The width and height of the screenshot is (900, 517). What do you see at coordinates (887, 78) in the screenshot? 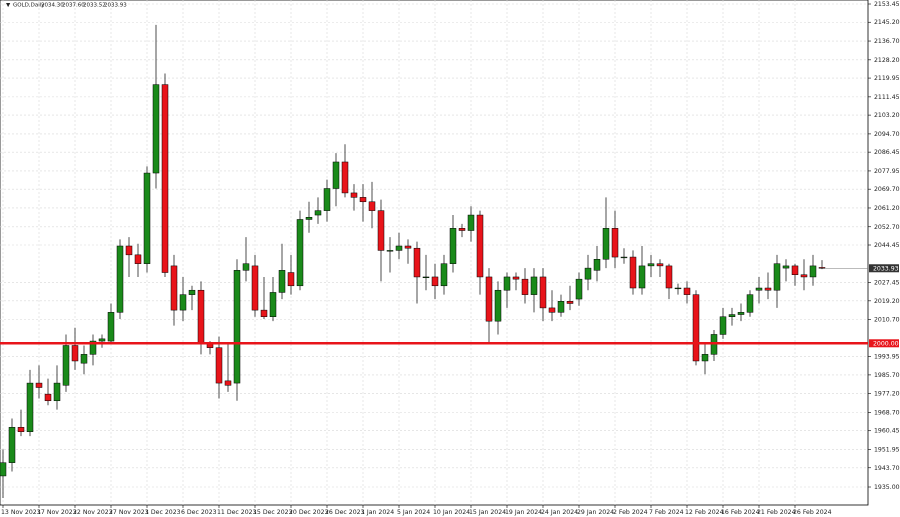
I see `y-tick-label: 2119.95` at bounding box center [887, 78].